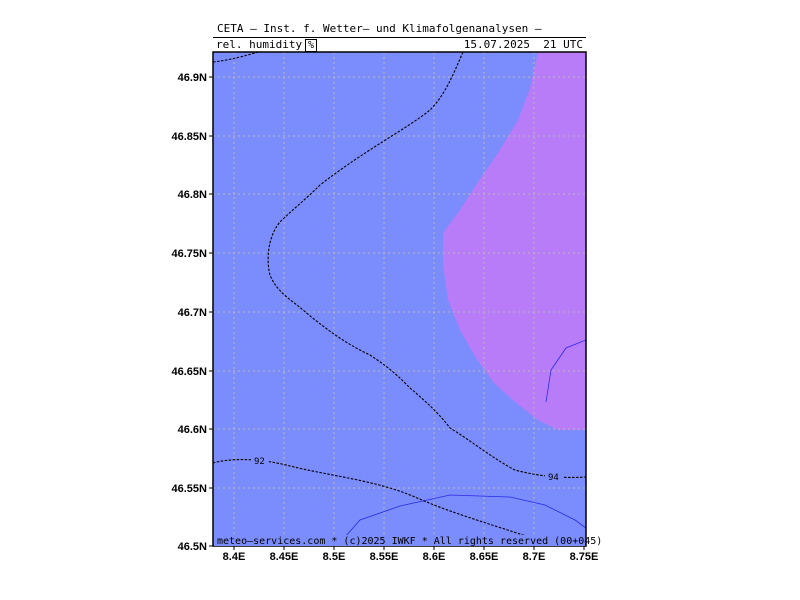 This screenshot has height=600, width=800. What do you see at coordinates (553, 478) in the screenshot?
I see `contour-label-94: 94` at bounding box center [553, 478].